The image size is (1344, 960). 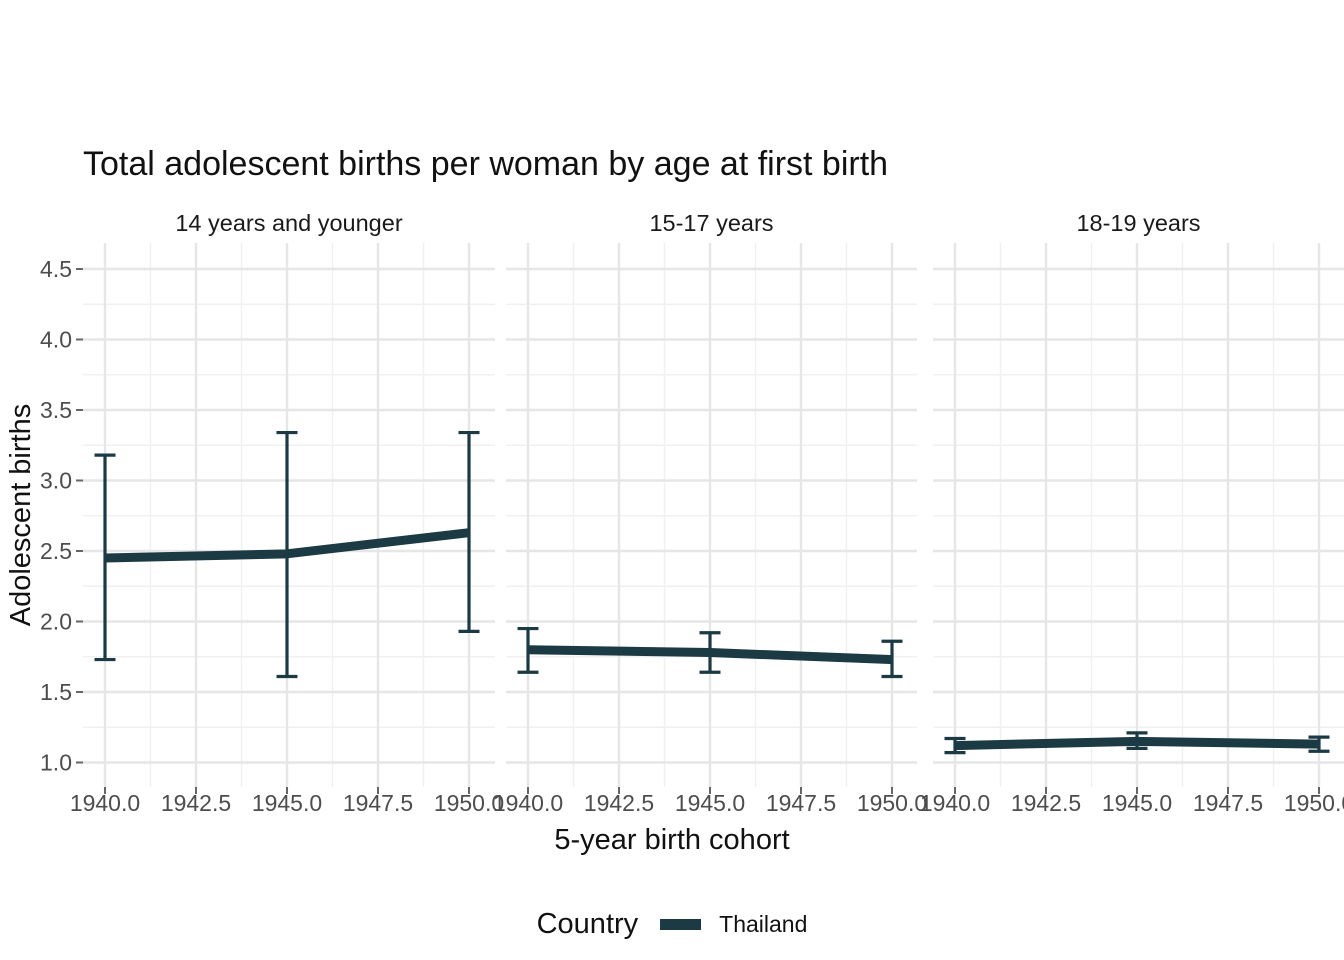 I want to click on x-axis-title: 5-year birth cohort, so click(x=672, y=840).